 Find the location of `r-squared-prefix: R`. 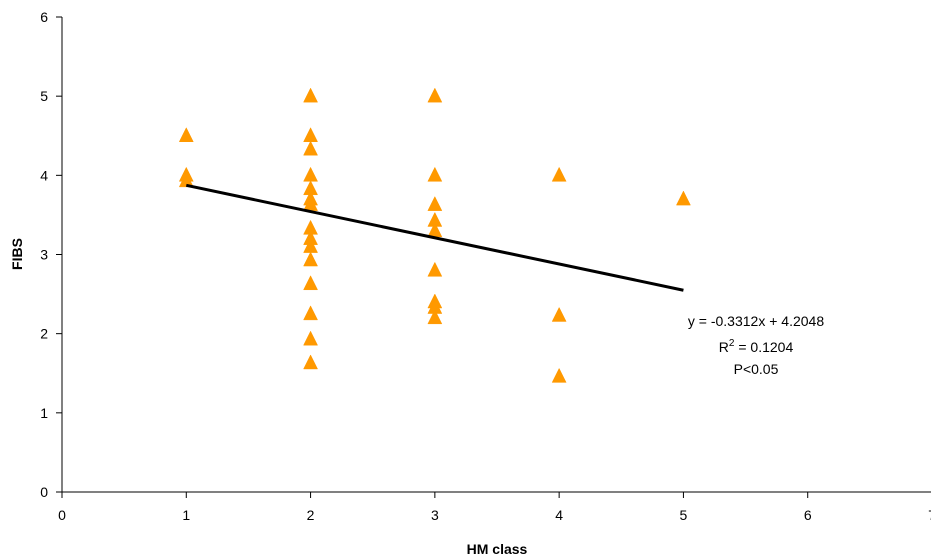

r-squared-prefix: R is located at coordinates (724, 347).